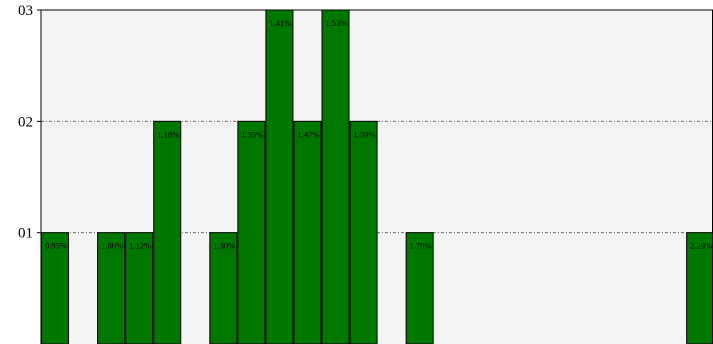 The image size is (713, 344). What do you see at coordinates (25, 122) in the screenshot?
I see `y-tick-label: 02` at bounding box center [25, 122].